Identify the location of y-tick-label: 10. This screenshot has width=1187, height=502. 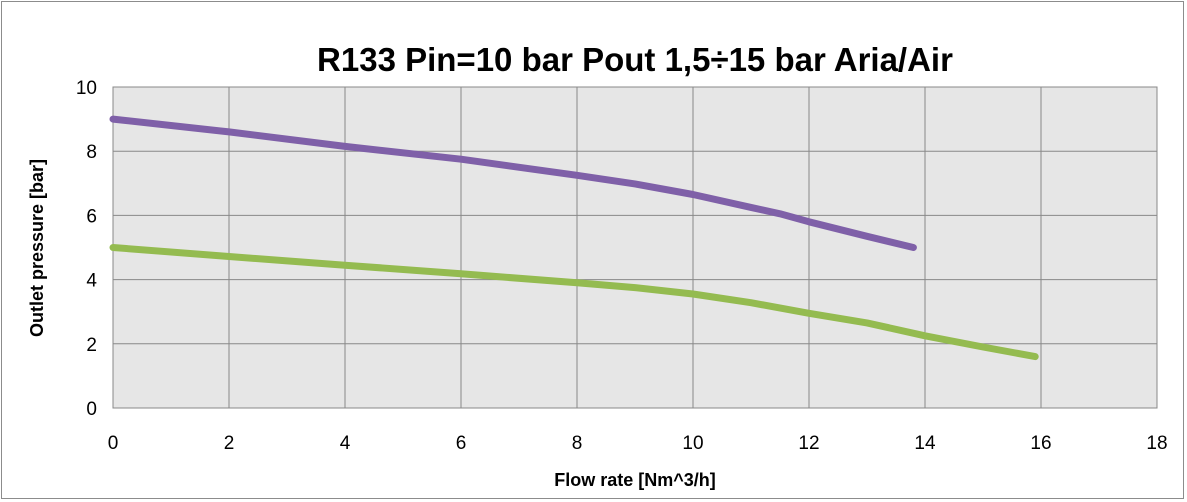
(86, 88).